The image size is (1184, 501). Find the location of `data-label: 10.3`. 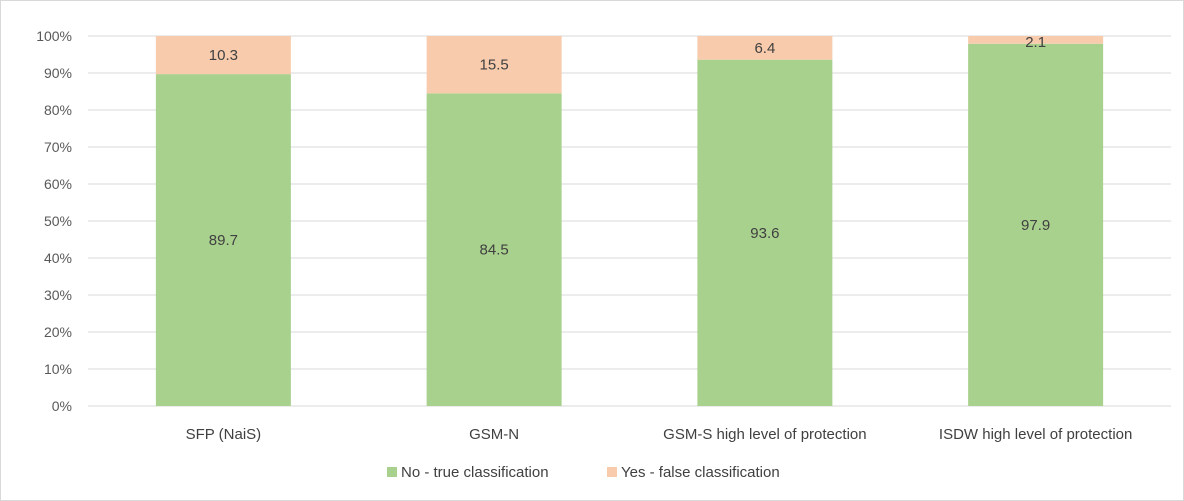

data-label: 10.3 is located at coordinates (223, 55).